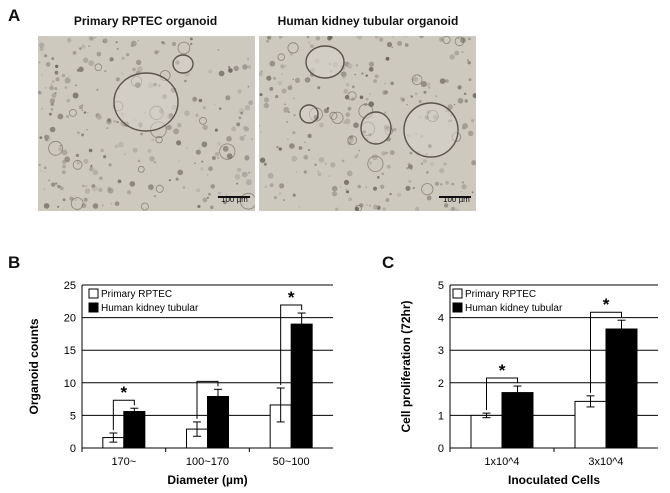 Image resolution: width=670 pixels, height=493 pixels. Describe the element at coordinates (234, 199) in the screenshot. I see `scale-bar-label-rptec: 100 µm` at that location.